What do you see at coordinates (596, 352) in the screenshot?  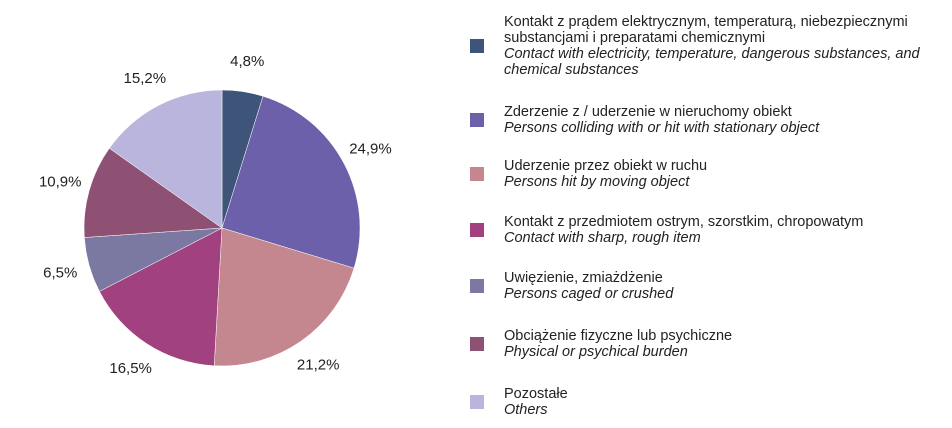 I see `legend-label-en: Physical or psychical burden` at bounding box center [596, 352].